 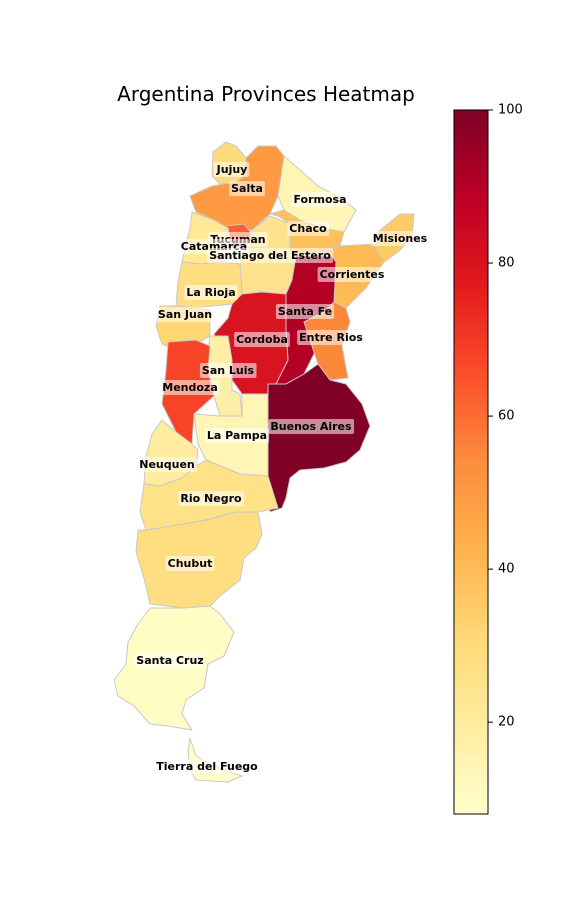 I want to click on province-label-san-luis: San Luis, so click(x=228, y=370).